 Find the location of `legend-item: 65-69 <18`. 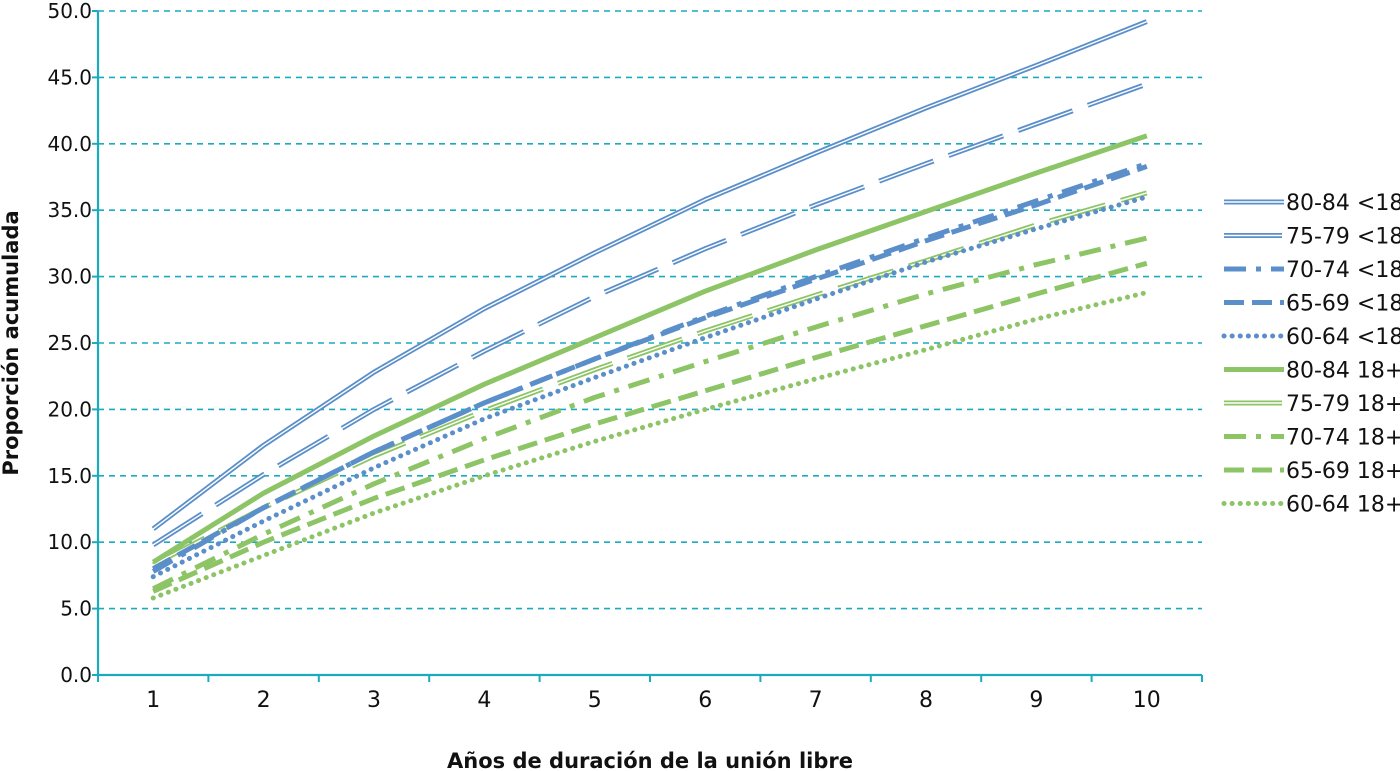

legend-item: 65-69 <18 is located at coordinates (1312, 304).